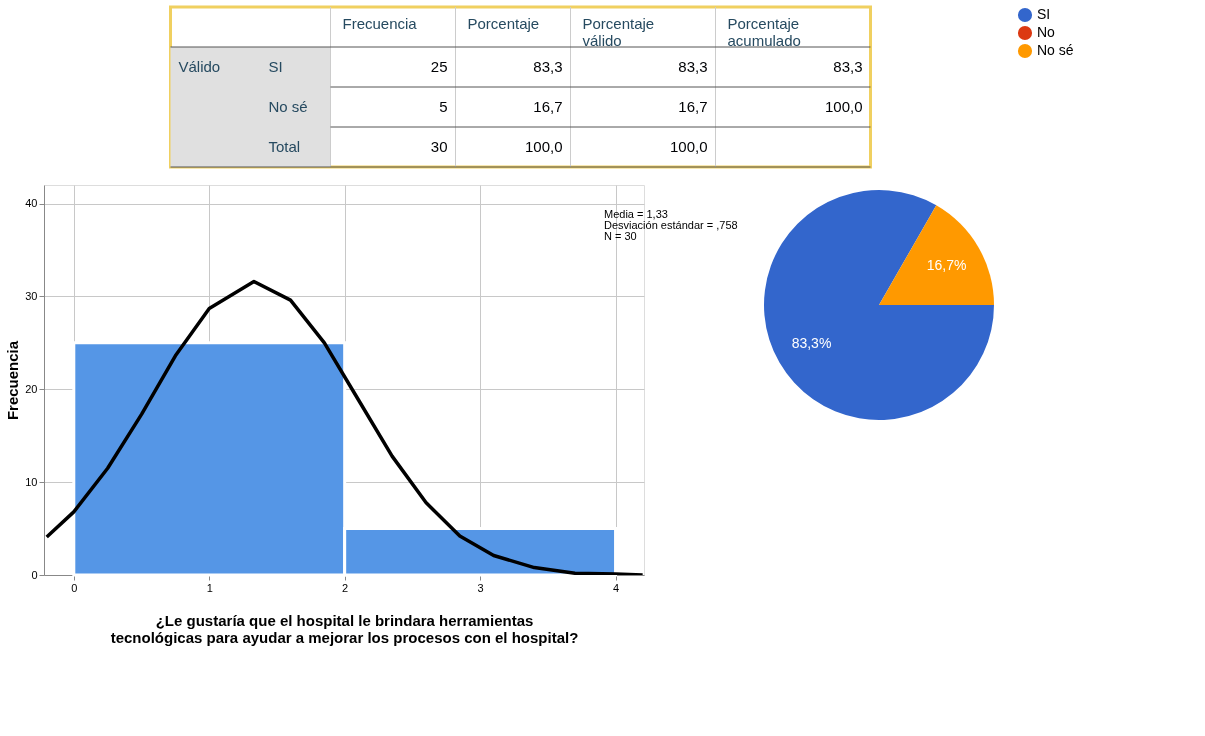  Describe the element at coordinates (811, 343) in the screenshot. I see `data-label: 83,3%` at that location.